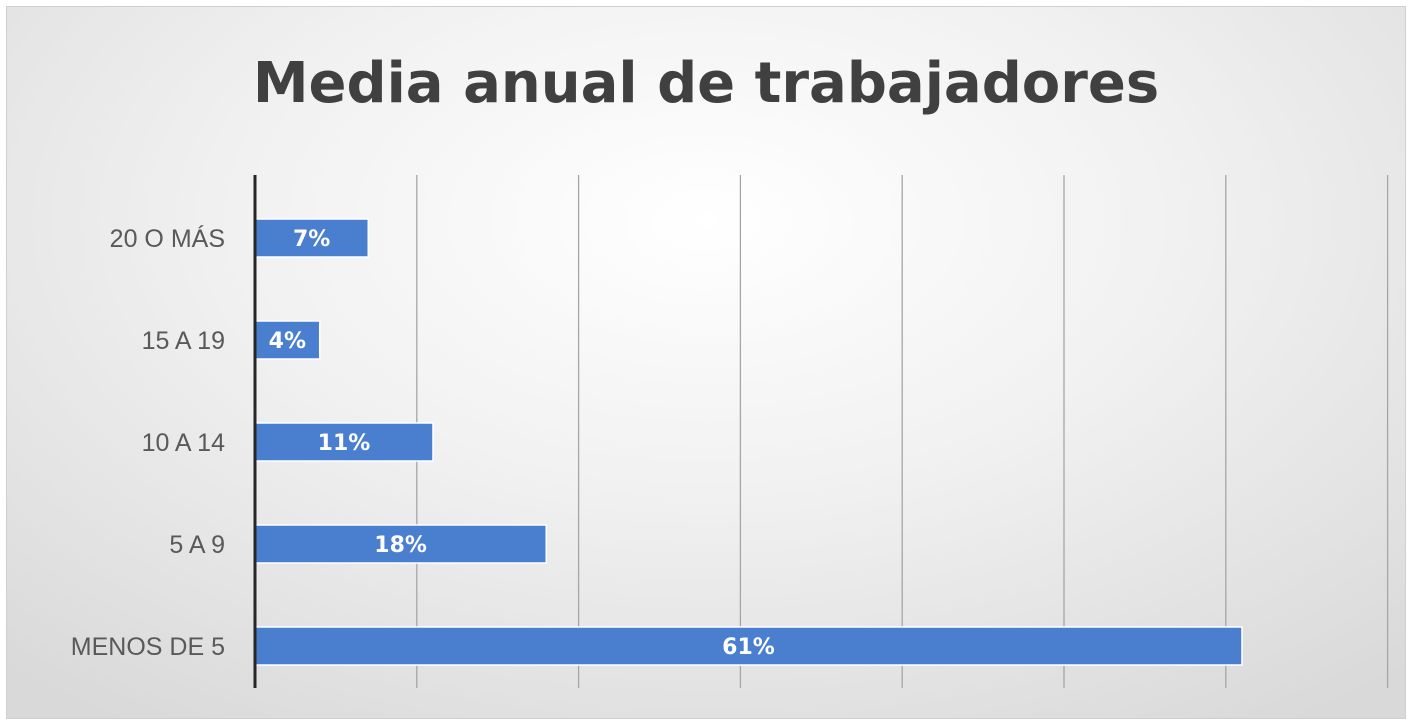  Describe the element at coordinates (184, 443) in the screenshot. I see `category-label-2: 10 A 14` at that location.